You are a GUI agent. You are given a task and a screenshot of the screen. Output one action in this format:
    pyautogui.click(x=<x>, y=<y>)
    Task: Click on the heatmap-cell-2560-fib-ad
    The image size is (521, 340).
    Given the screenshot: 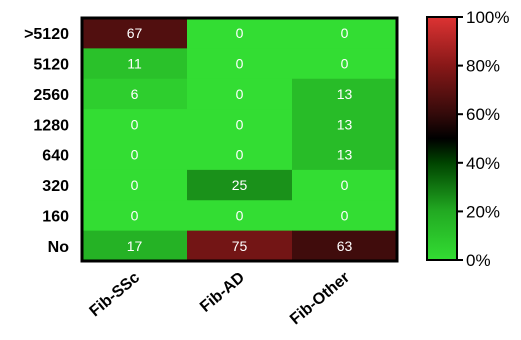 What is the action you would take?
    pyautogui.click(x=240, y=94)
    